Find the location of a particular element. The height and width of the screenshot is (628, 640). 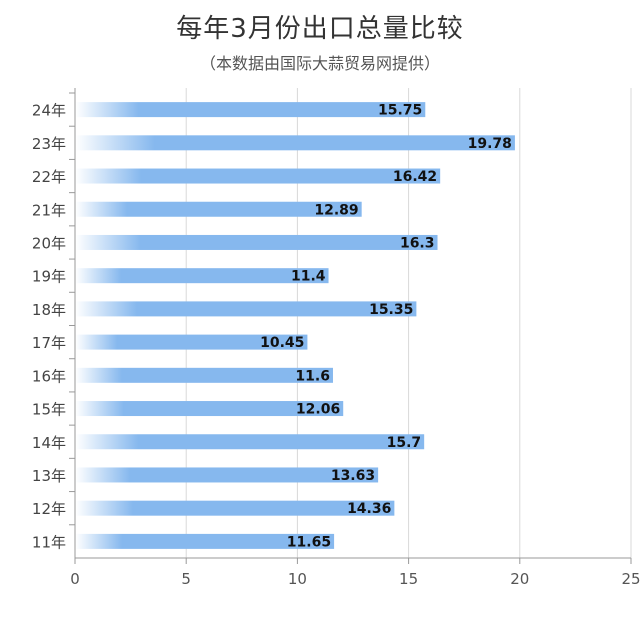

bar-value-label: 14.36 is located at coordinates (369, 509).